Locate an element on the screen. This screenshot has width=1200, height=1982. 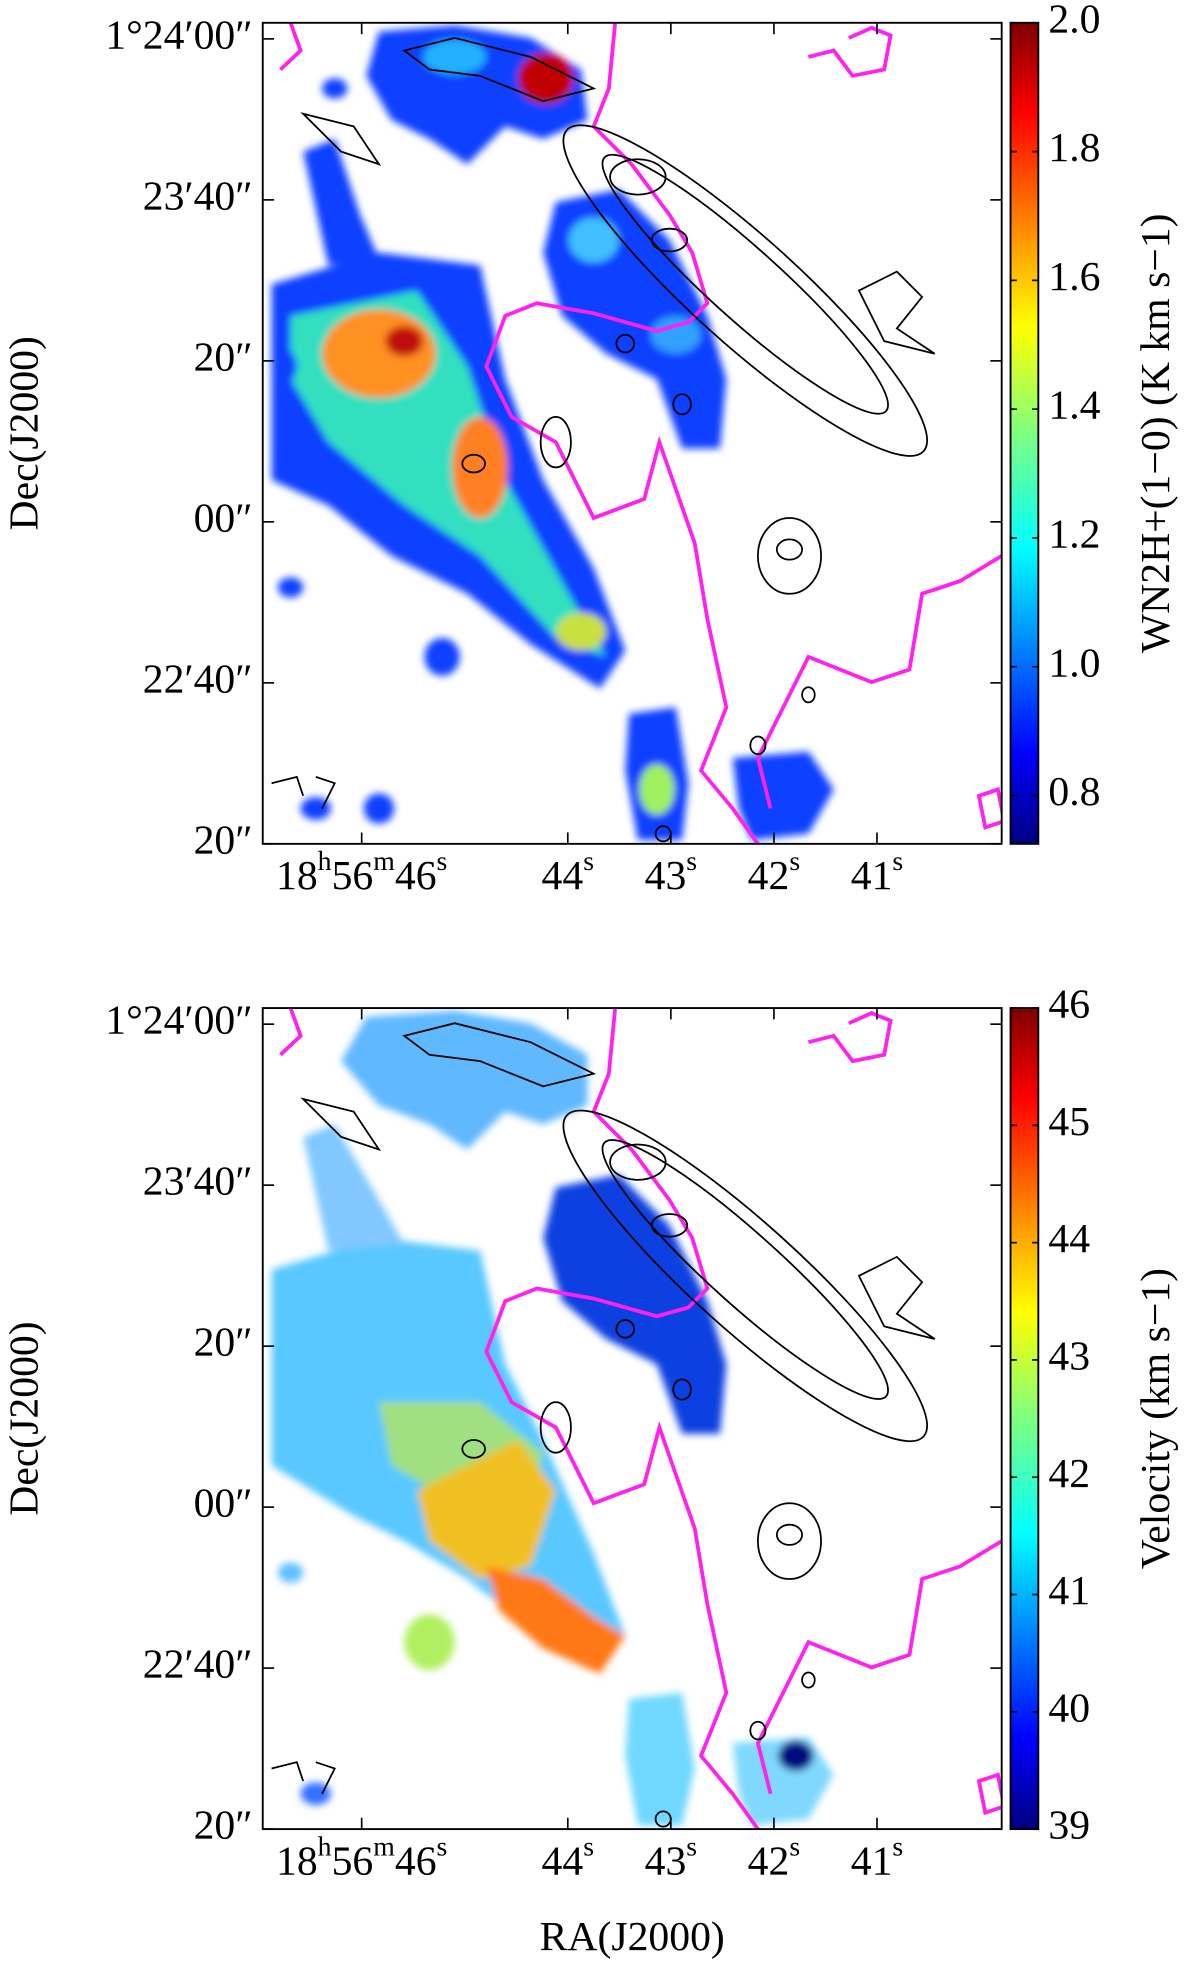
colorbar-tick-label: 1.8 is located at coordinates (1074, 148).